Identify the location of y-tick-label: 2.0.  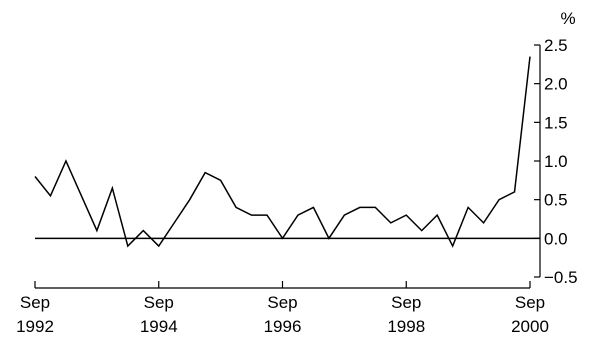
(556, 84).